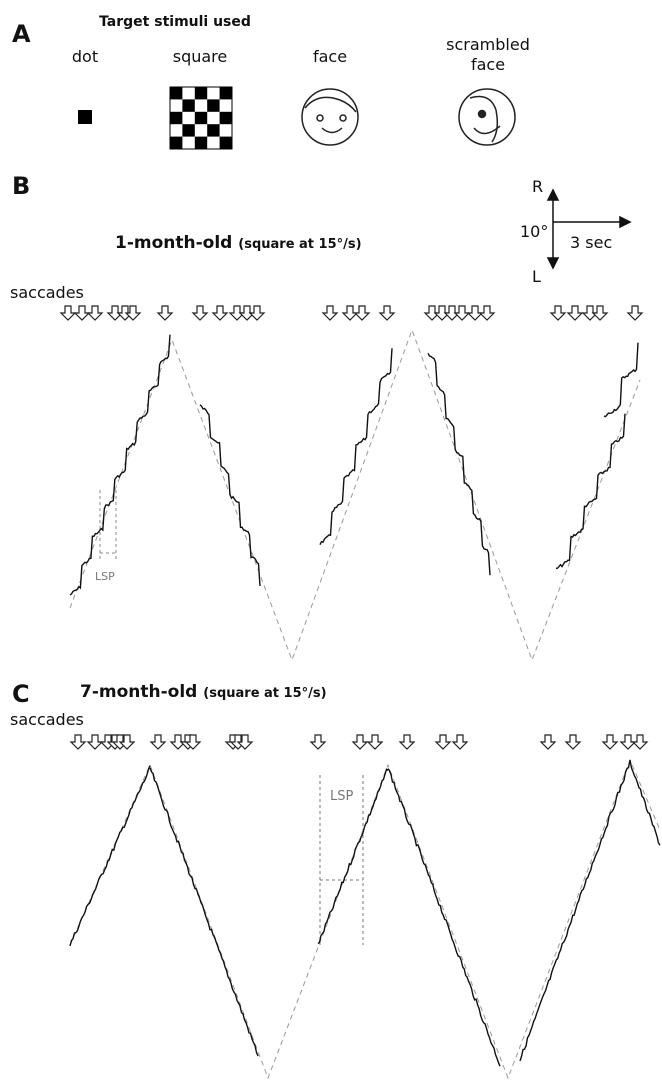 This screenshot has width=662, height=1084. Describe the element at coordinates (589, 229) in the screenshot. I see `scale-bar` at that location.